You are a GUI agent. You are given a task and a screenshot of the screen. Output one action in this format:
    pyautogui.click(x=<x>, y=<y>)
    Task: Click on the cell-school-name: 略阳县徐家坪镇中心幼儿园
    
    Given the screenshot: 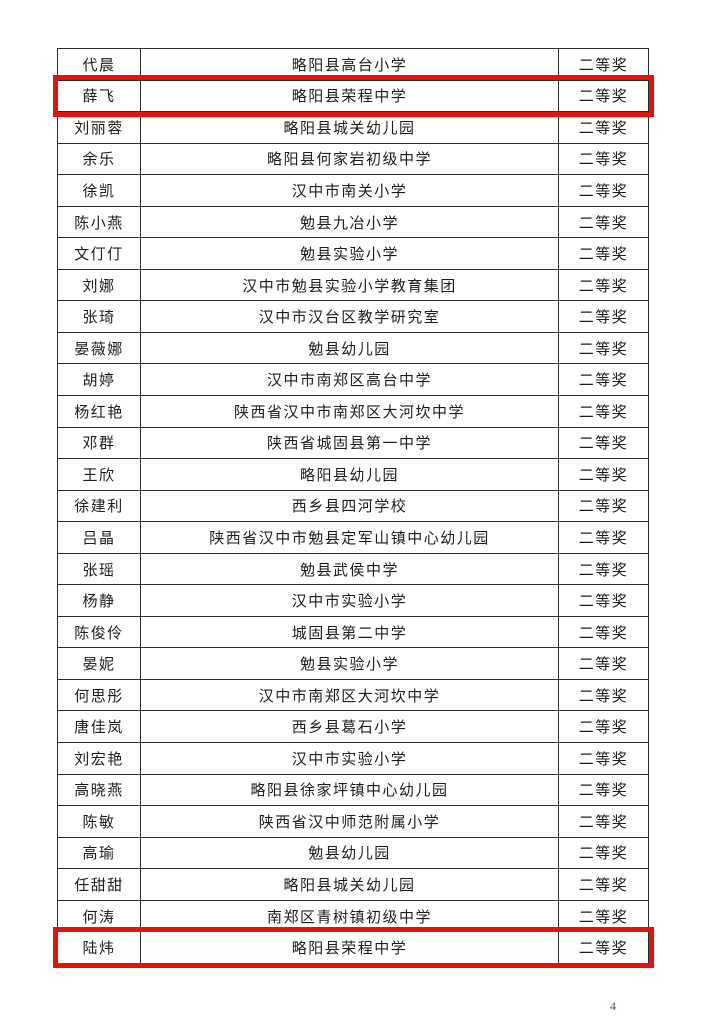 What is the action you would take?
    pyautogui.click(x=349, y=790)
    